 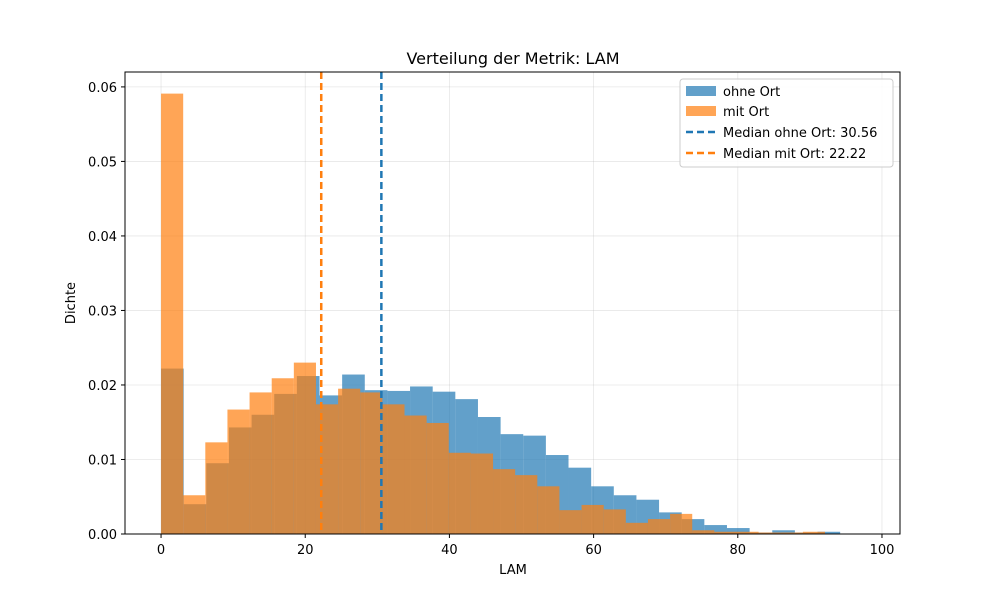 What do you see at coordinates (525, 546) in the screenshot?
I see `x-axis-ticks: 0 20 40 60 80 100` at bounding box center [525, 546].